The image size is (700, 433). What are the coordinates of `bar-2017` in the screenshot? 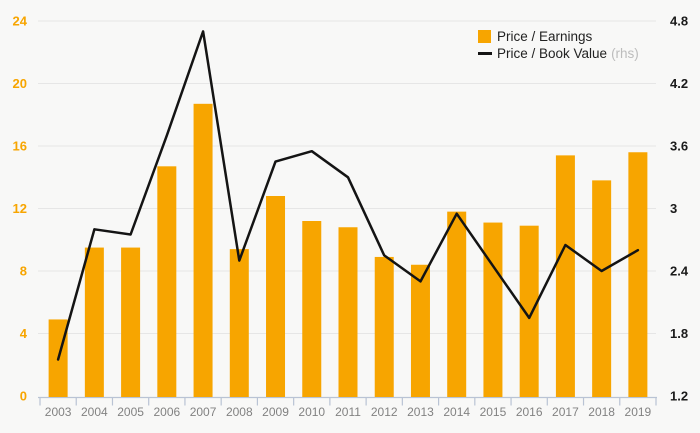 It's located at (565, 276).